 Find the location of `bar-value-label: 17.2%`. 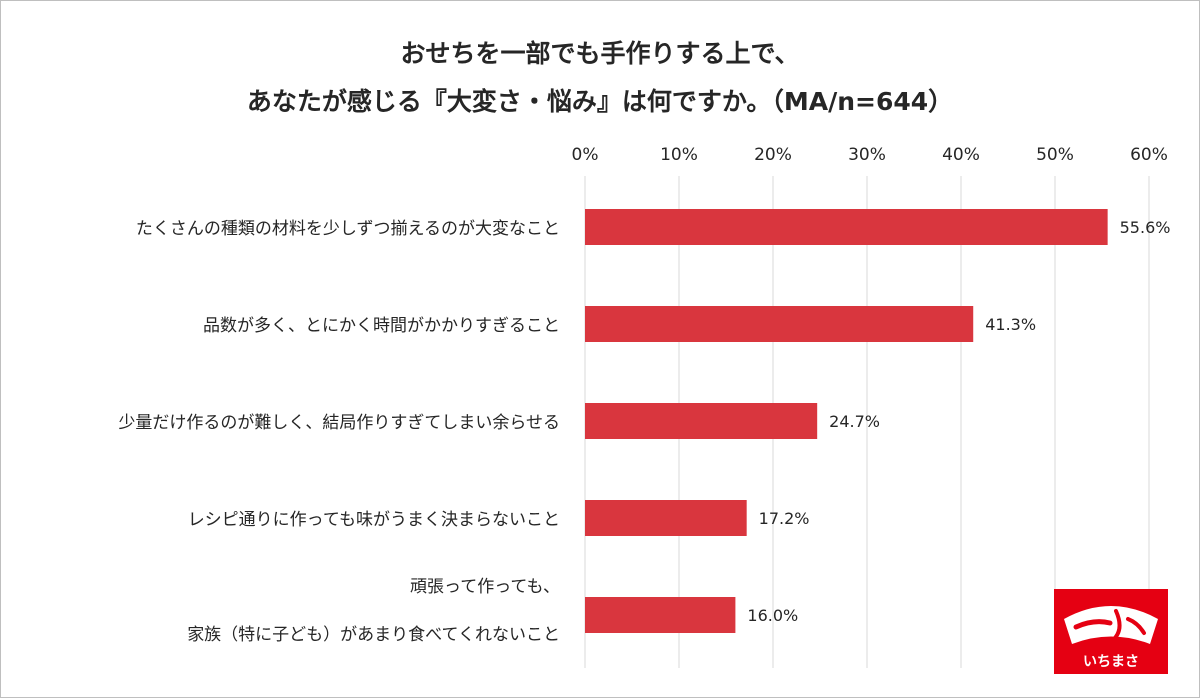

bar-value-label: 17.2% is located at coordinates (784, 518).